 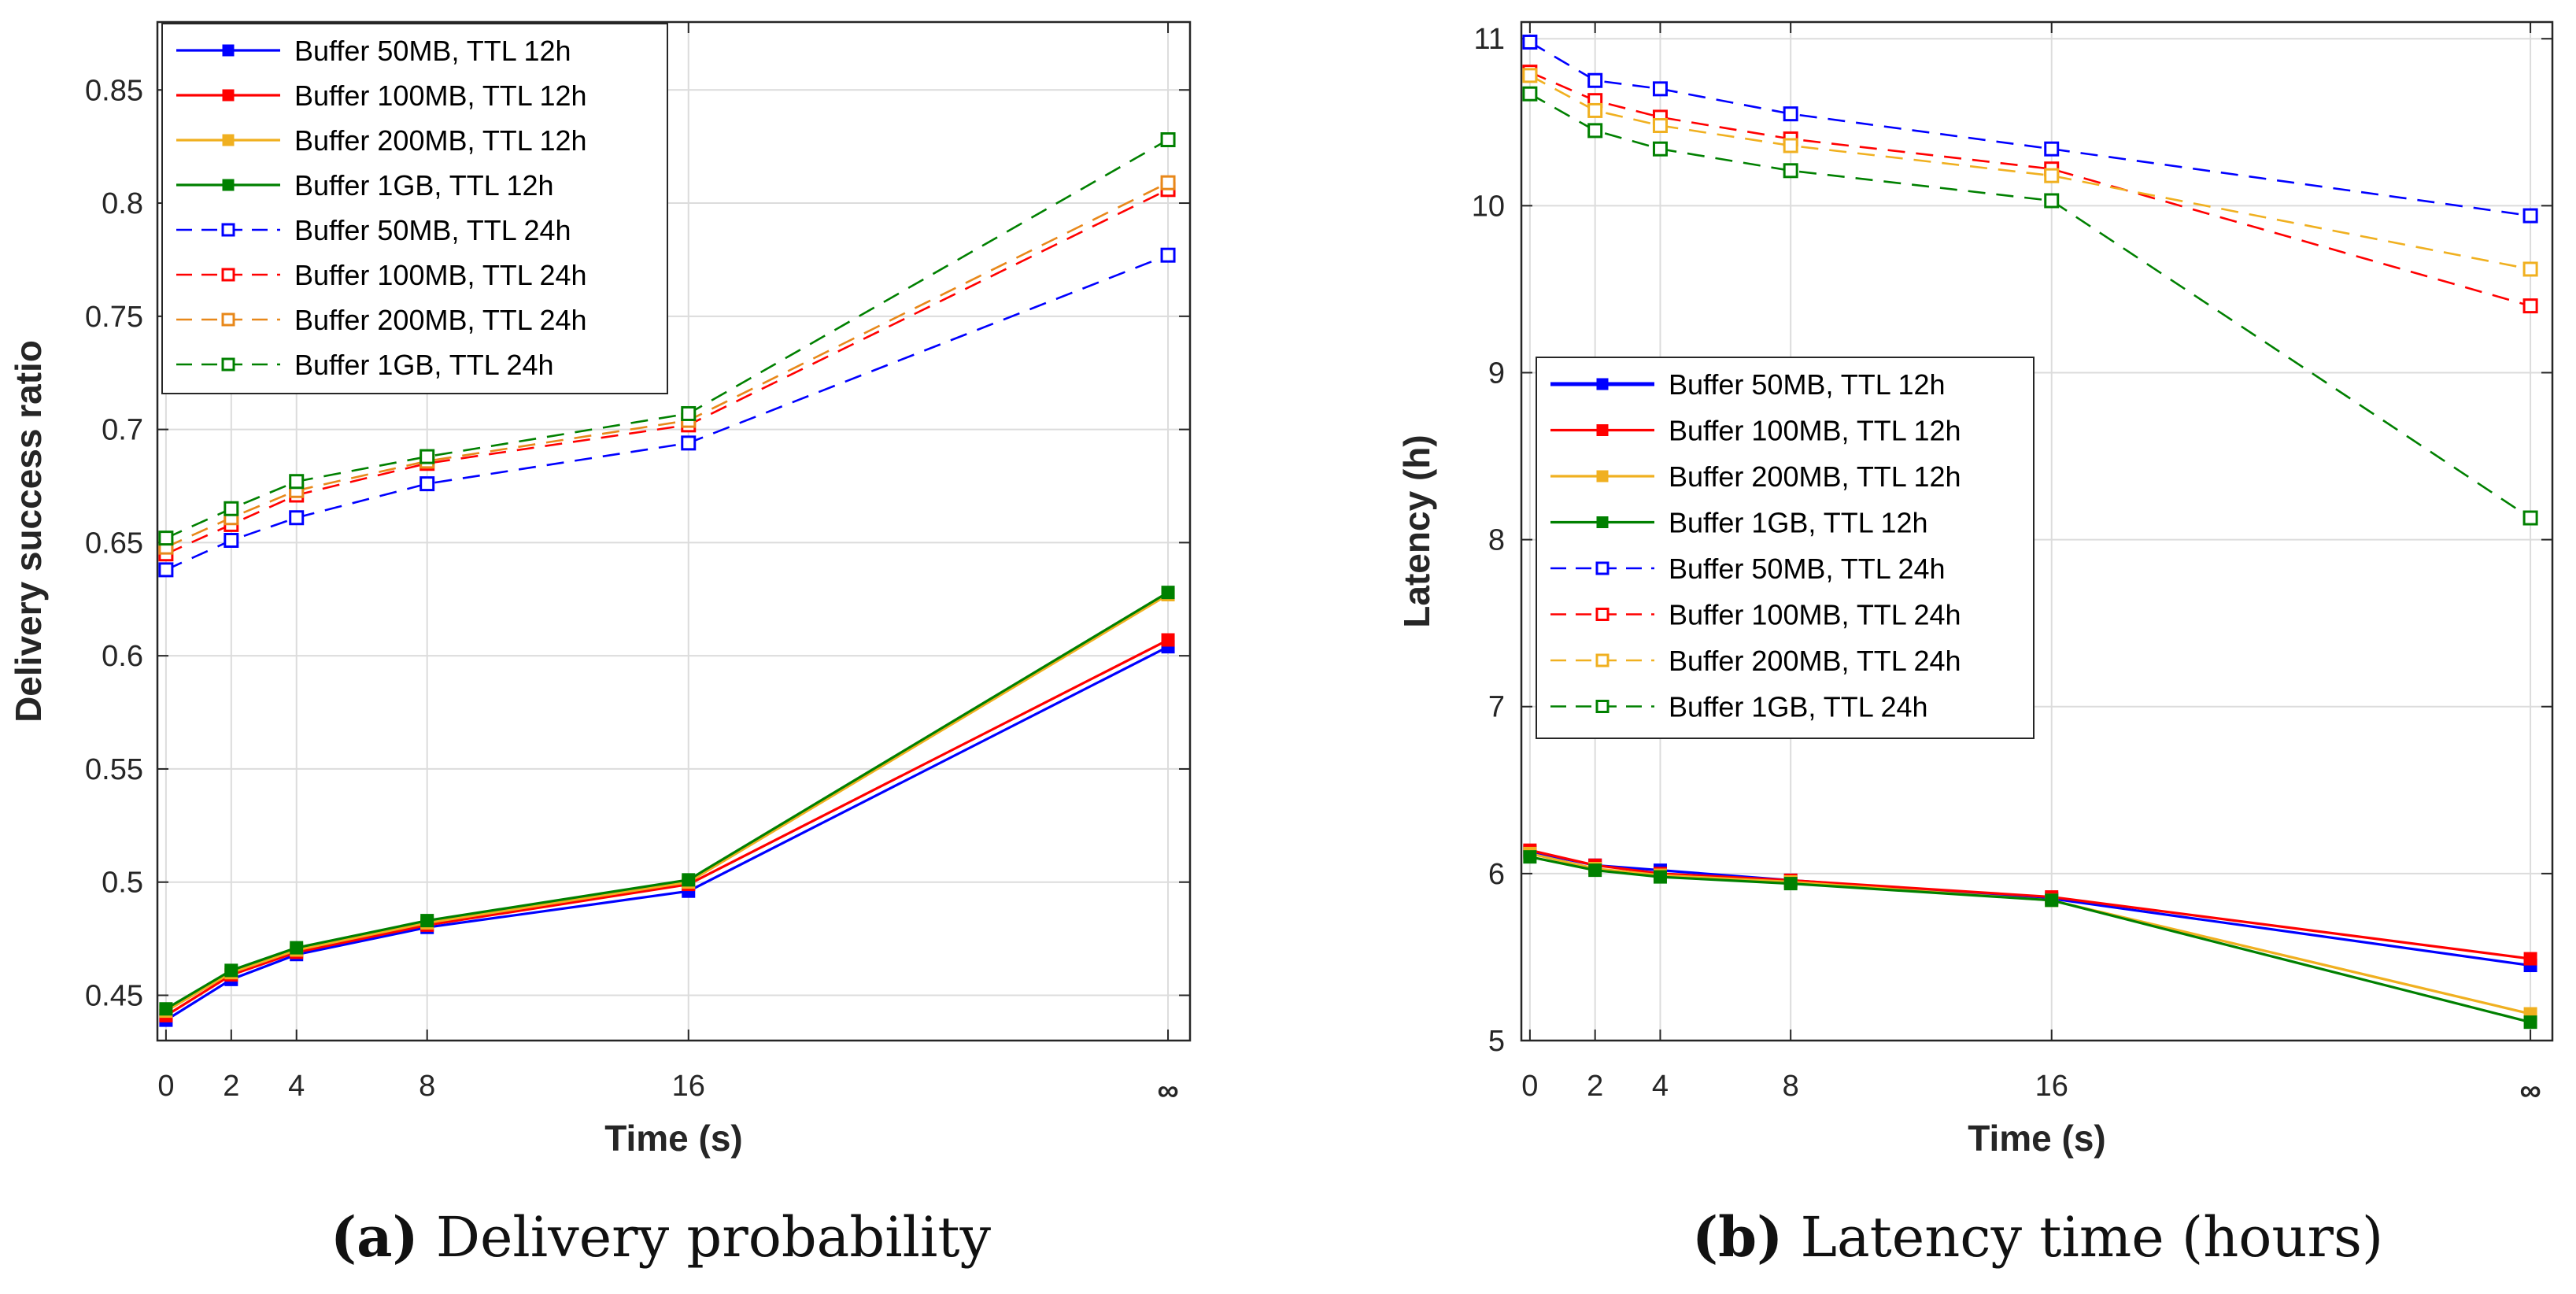 I want to click on y-tick-label: 0.8, so click(x=122, y=203).